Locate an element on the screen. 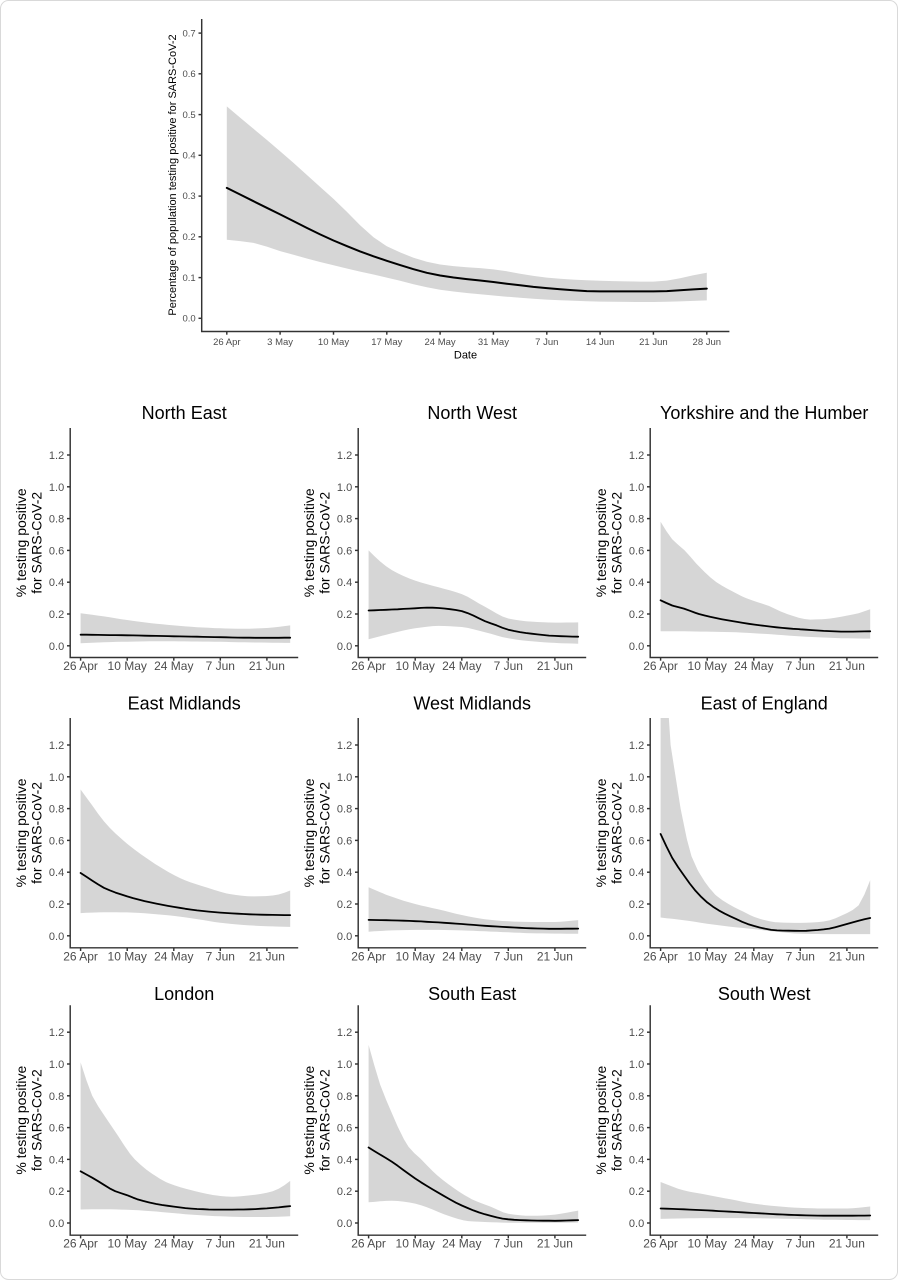 This screenshot has width=898, height=1280. svg-text: 0.1 is located at coordinates (188, 278).